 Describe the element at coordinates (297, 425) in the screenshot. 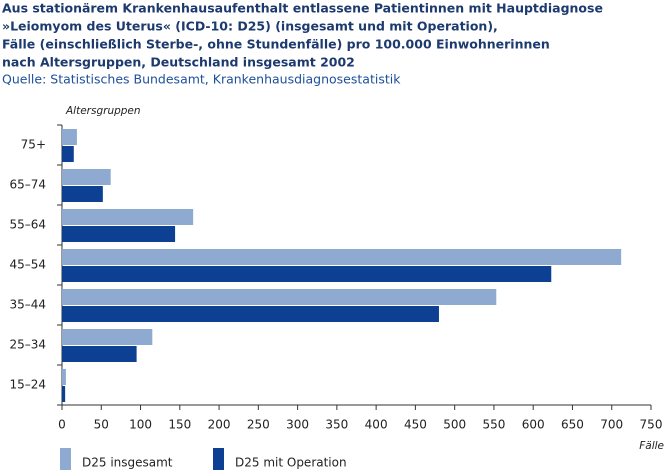

I see `x-tick-label: 300` at that location.